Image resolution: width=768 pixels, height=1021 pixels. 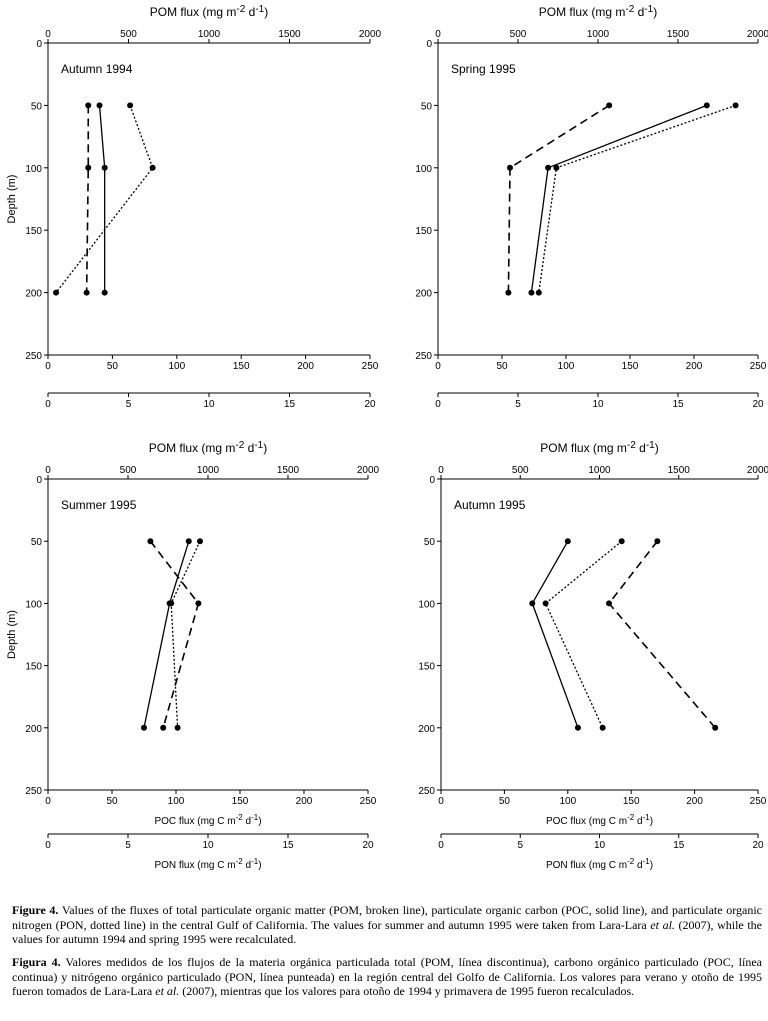 I want to click on panel-label: Summer 1995, so click(x=99, y=505).